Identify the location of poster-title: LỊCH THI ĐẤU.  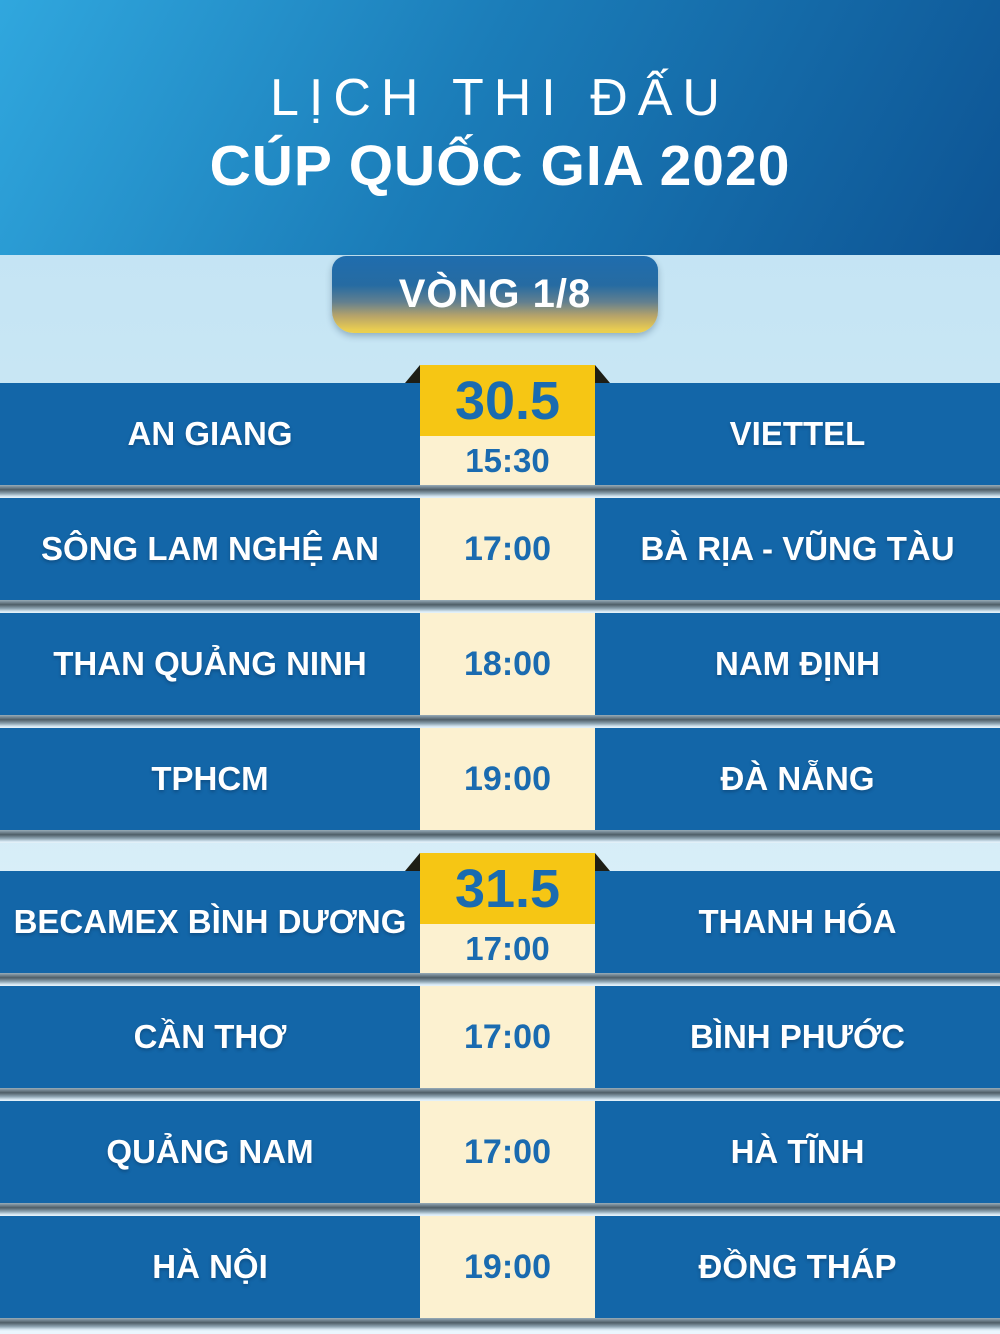
(500, 98).